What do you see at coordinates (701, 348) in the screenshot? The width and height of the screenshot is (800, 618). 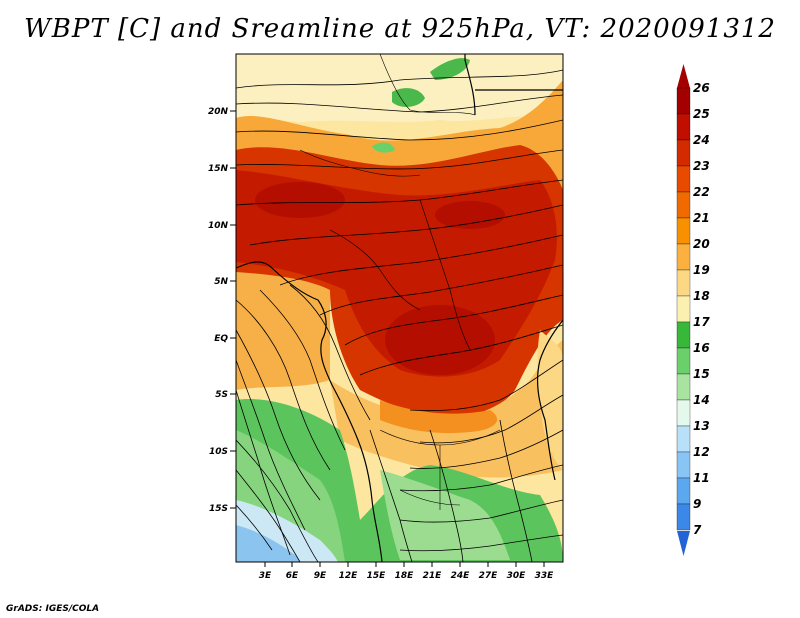 I see `colorbar-label: 16` at bounding box center [701, 348].